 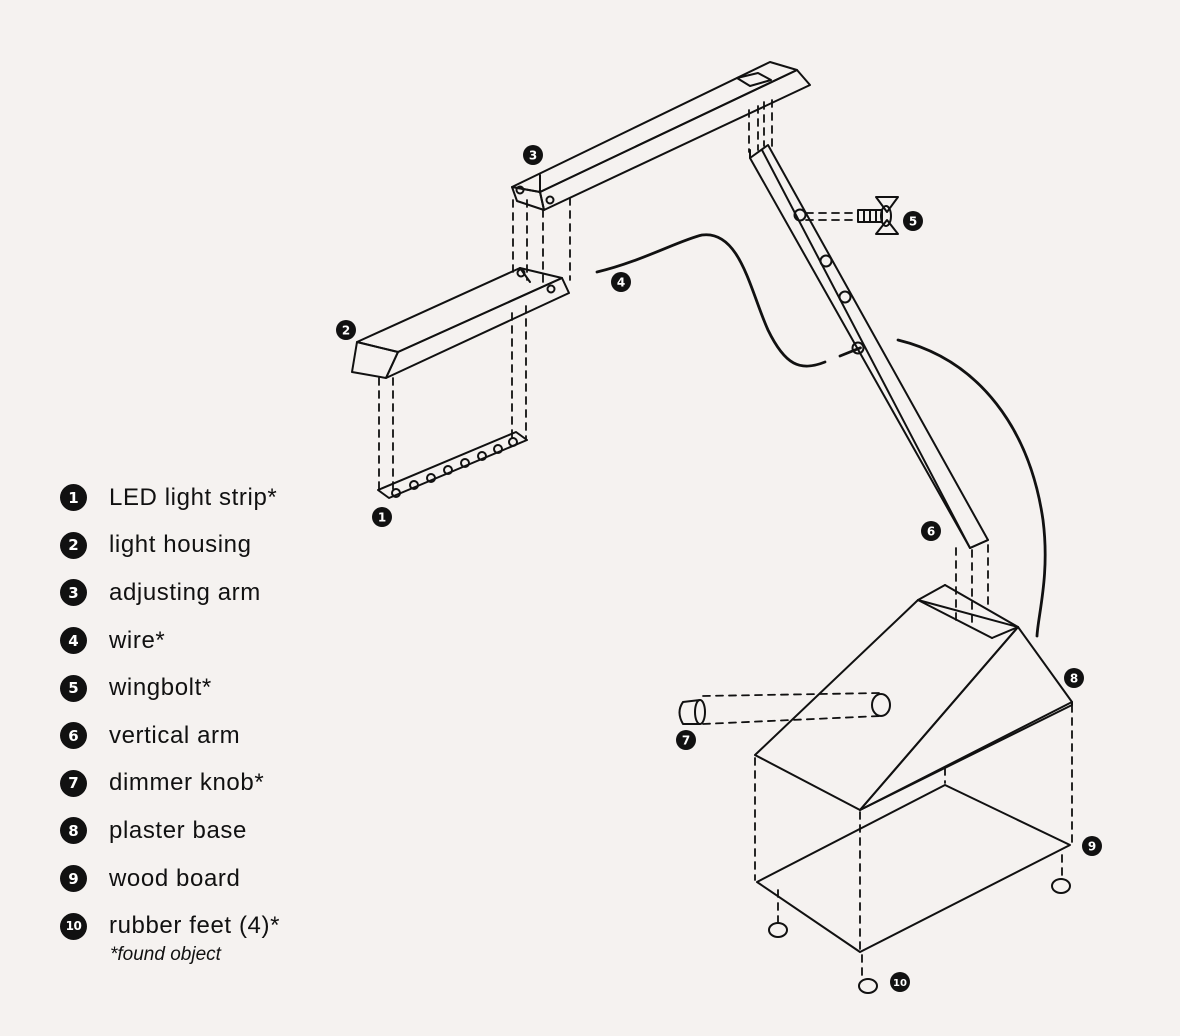 What do you see at coordinates (73, 498) in the screenshot?
I see `legend-number-badge: 1` at bounding box center [73, 498].